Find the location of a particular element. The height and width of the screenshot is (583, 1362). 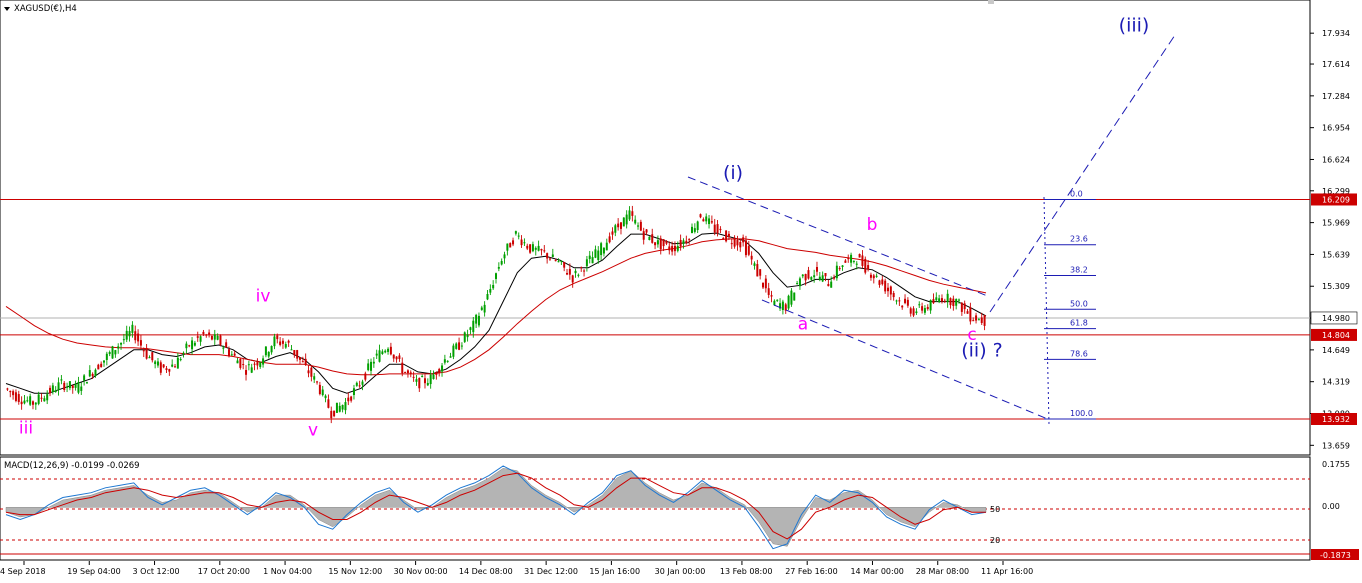

macd-line is located at coordinates (496, 507).